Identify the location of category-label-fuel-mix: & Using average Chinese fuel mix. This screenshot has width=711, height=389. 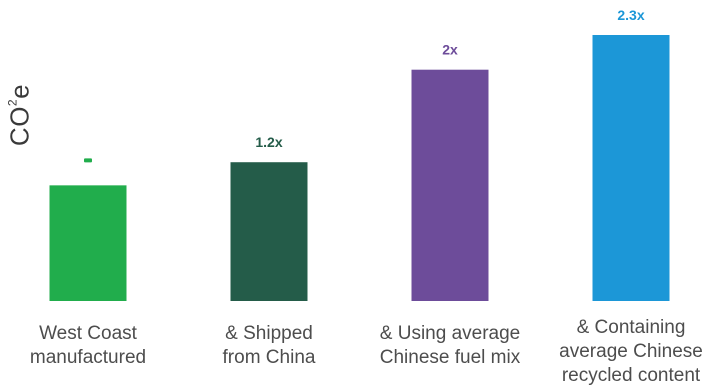
(450, 345).